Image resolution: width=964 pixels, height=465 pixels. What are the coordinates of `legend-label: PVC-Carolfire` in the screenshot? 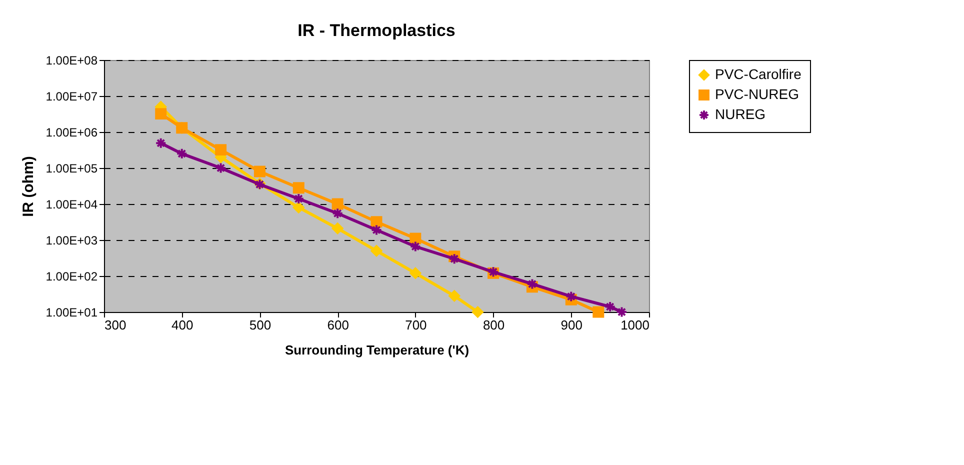 It's located at (758, 74).